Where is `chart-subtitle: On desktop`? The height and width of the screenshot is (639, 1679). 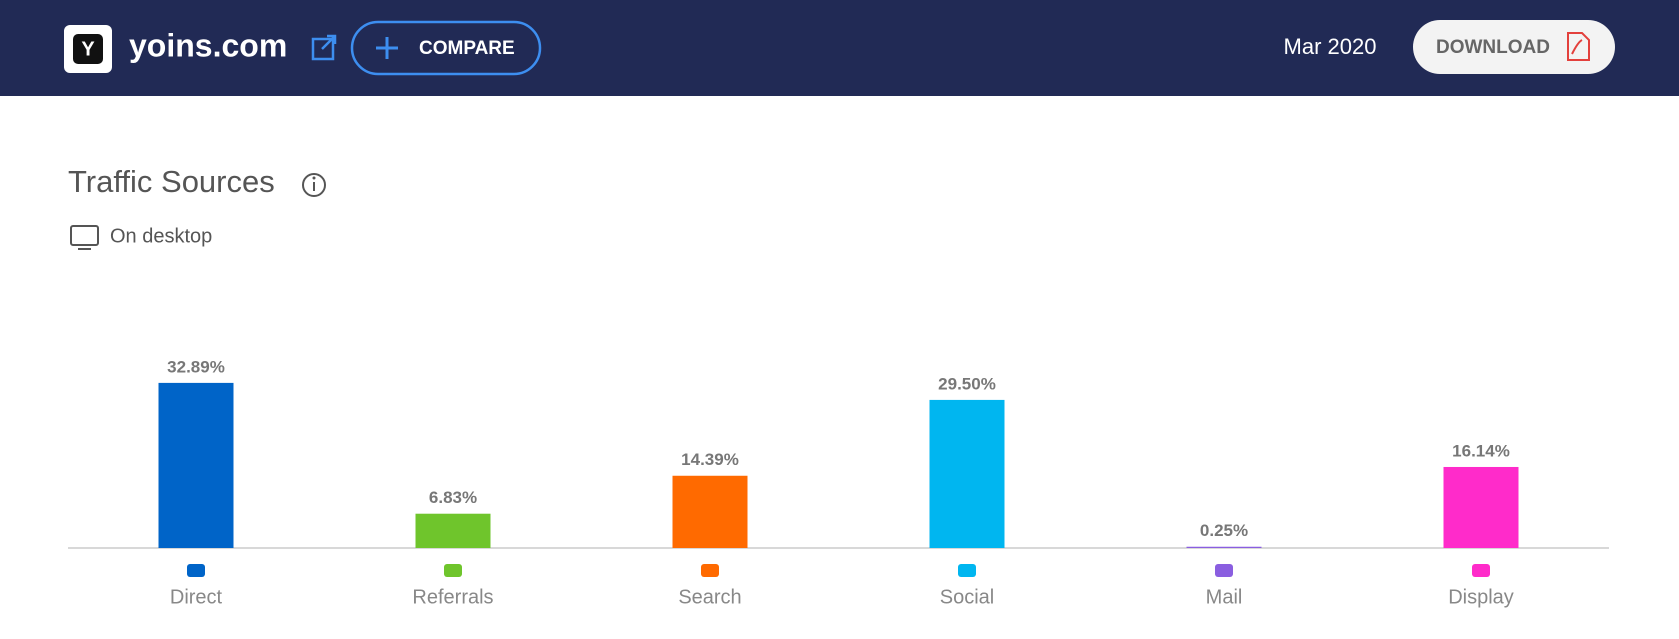
chart-subtitle: On desktop is located at coordinates (161, 236).